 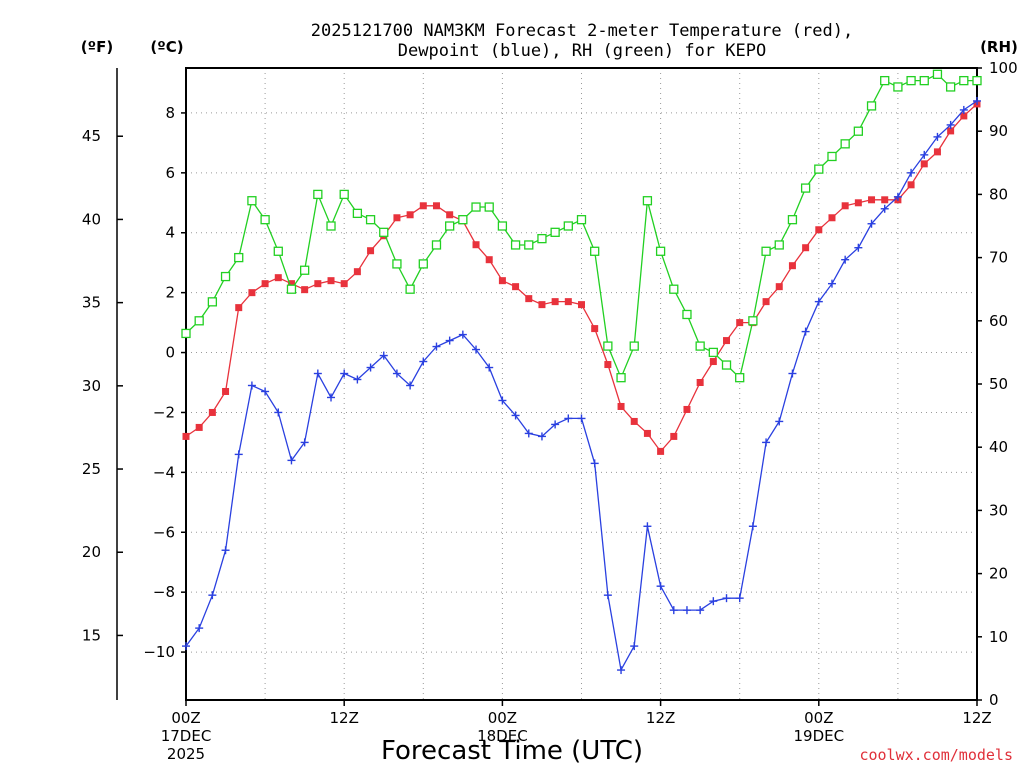 What do you see at coordinates (170, 293) in the screenshot?
I see `celsius-tick-label: 2` at bounding box center [170, 293].